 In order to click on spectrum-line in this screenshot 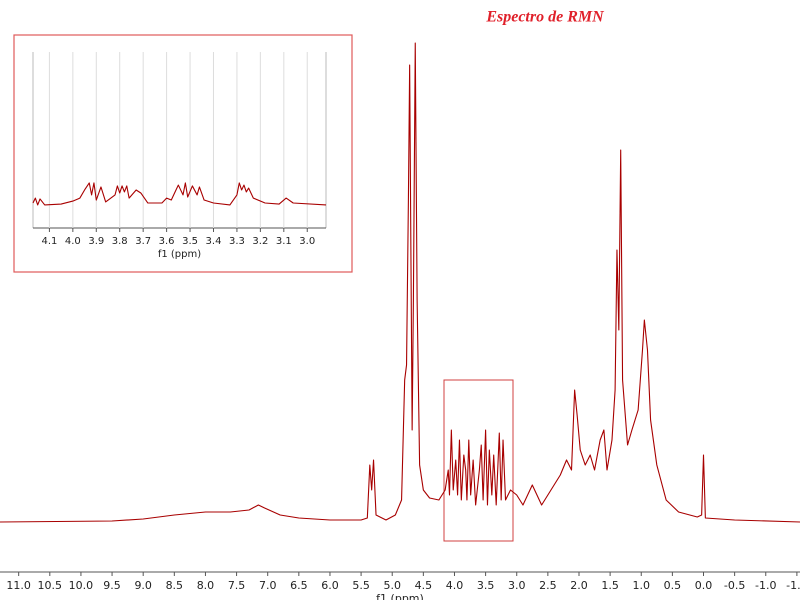, I will do `click(179, 194)`.